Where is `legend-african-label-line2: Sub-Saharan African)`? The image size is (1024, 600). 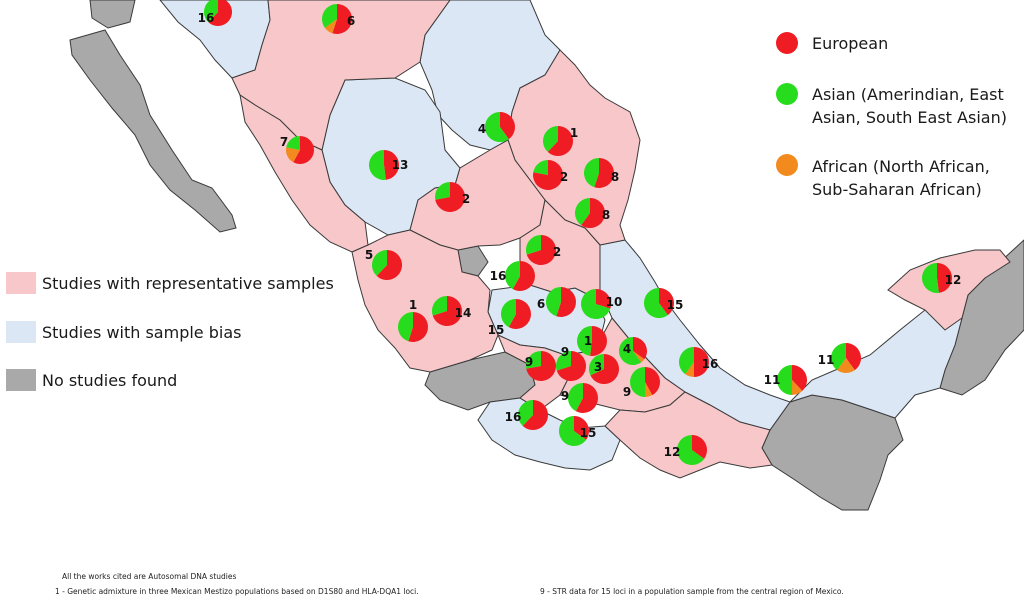 legend-african-label-line2: Sub-Saharan African) is located at coordinates (897, 189).